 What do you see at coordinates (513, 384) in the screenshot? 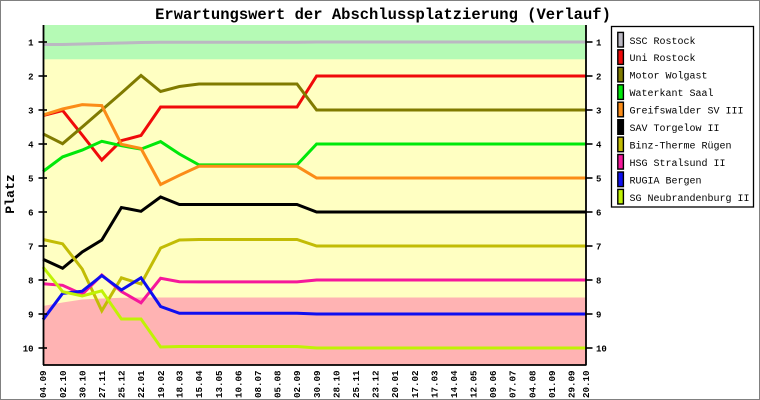
I see `svg-text: 07.07` at bounding box center [513, 384].